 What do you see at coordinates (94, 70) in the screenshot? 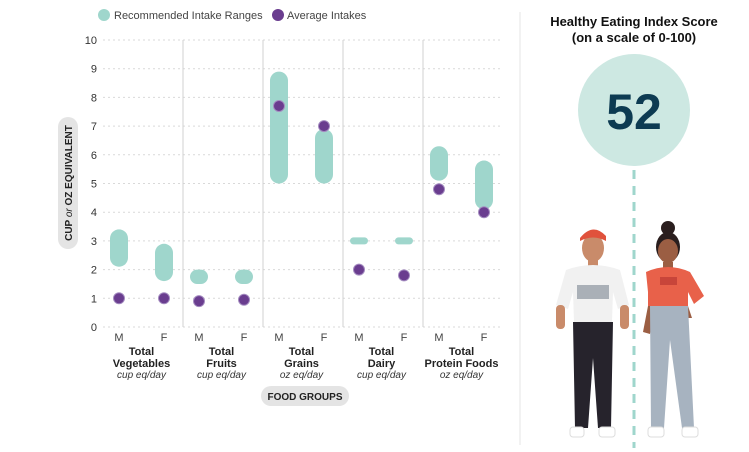
I see `y-tick-label: 9` at bounding box center [94, 70].